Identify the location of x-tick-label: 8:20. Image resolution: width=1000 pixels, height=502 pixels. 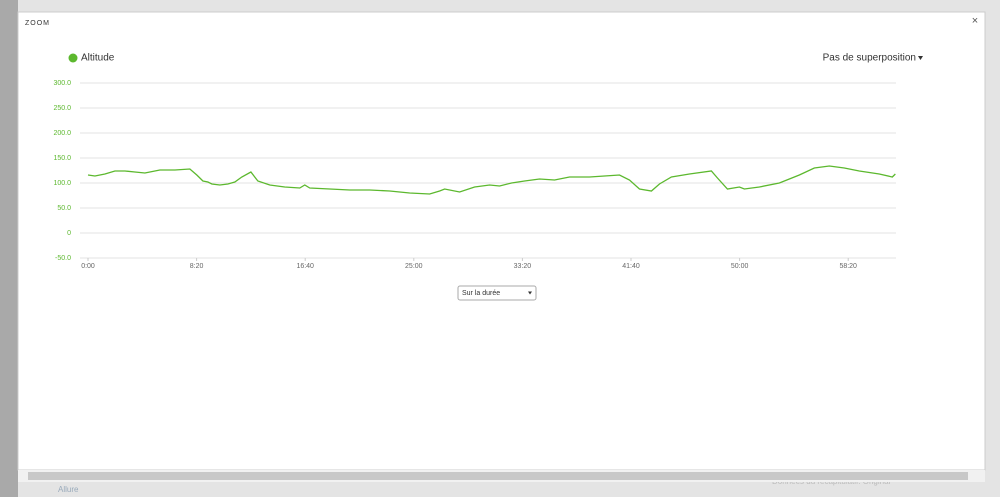
(197, 266).